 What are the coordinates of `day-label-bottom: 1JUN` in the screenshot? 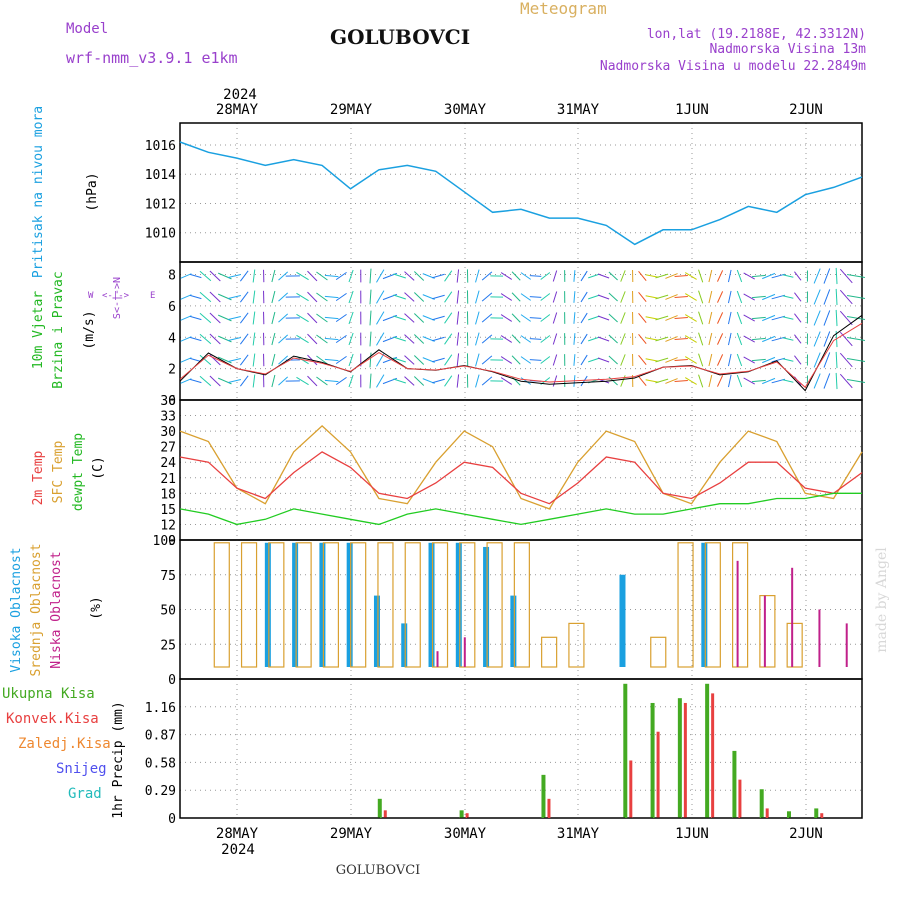 It's located at (692, 834).